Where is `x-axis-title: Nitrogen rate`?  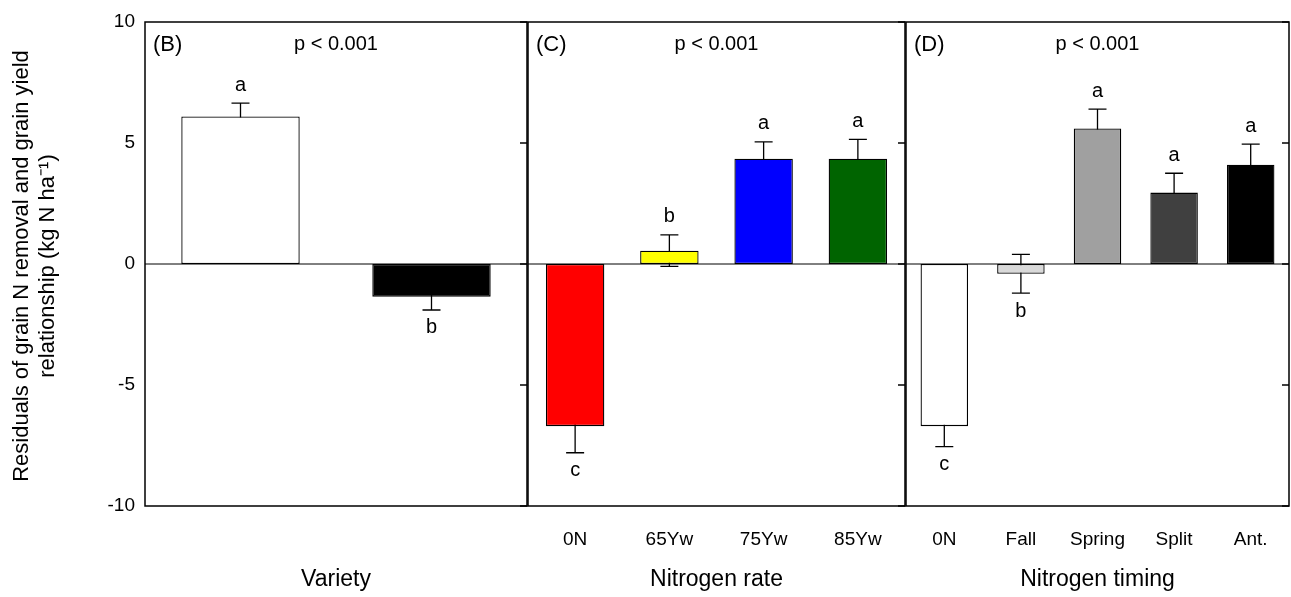 x-axis-title: Nitrogen rate is located at coordinates (716, 577).